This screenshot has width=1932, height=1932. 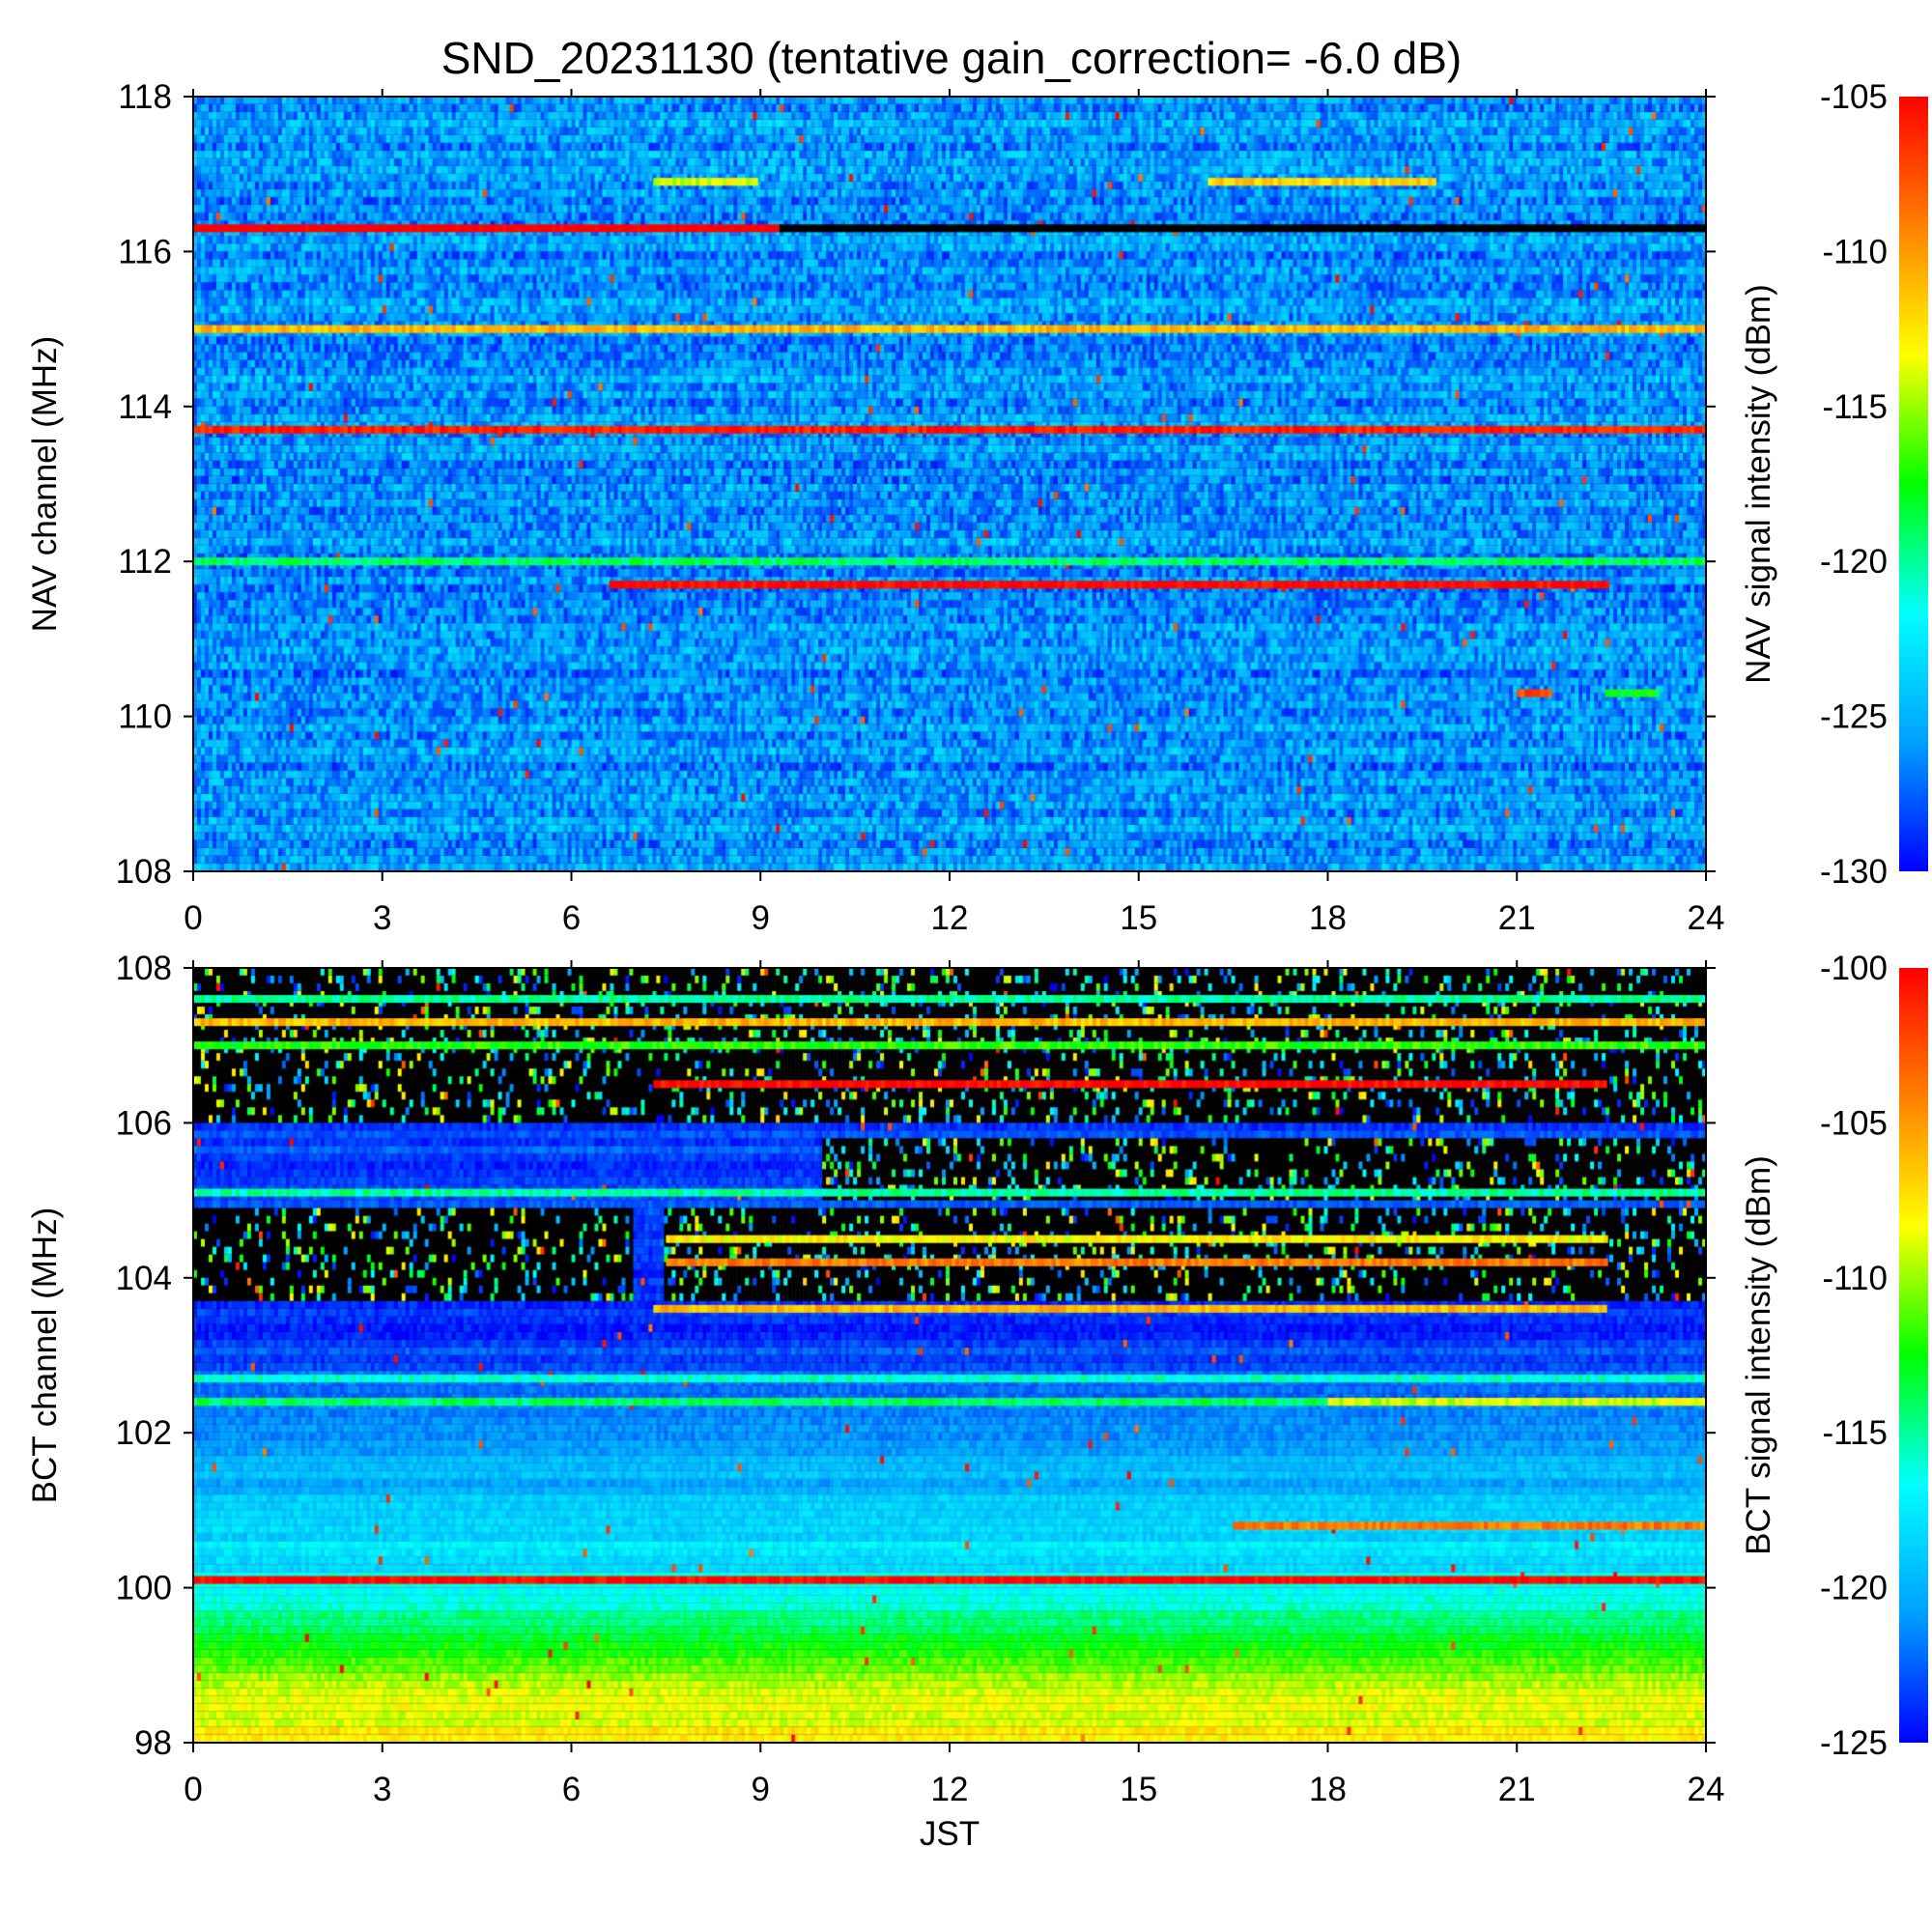 What do you see at coordinates (145, 97) in the screenshot?
I see `y-tick-label: 118` at bounding box center [145, 97].